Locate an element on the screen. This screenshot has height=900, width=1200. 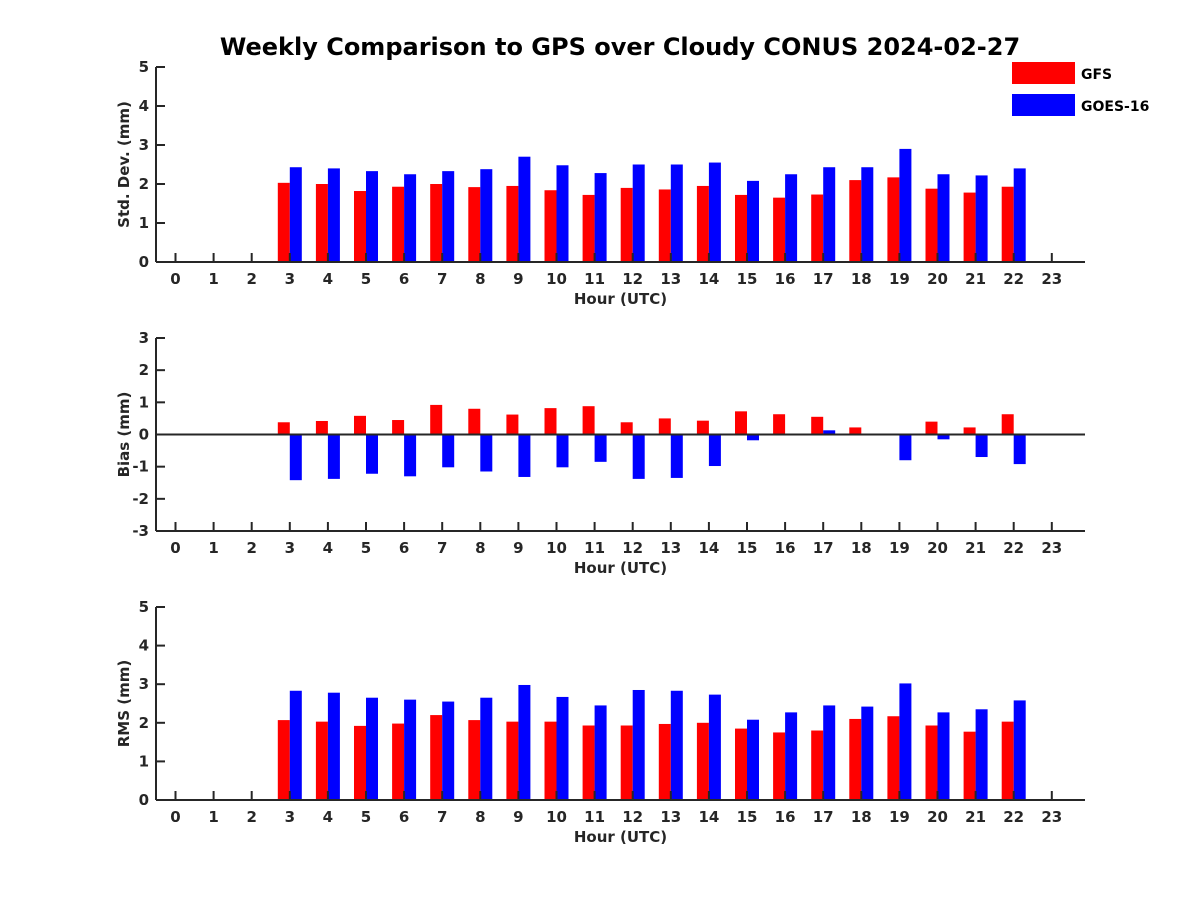
legend: GFS GOES-16 is located at coordinates (1080, 89).